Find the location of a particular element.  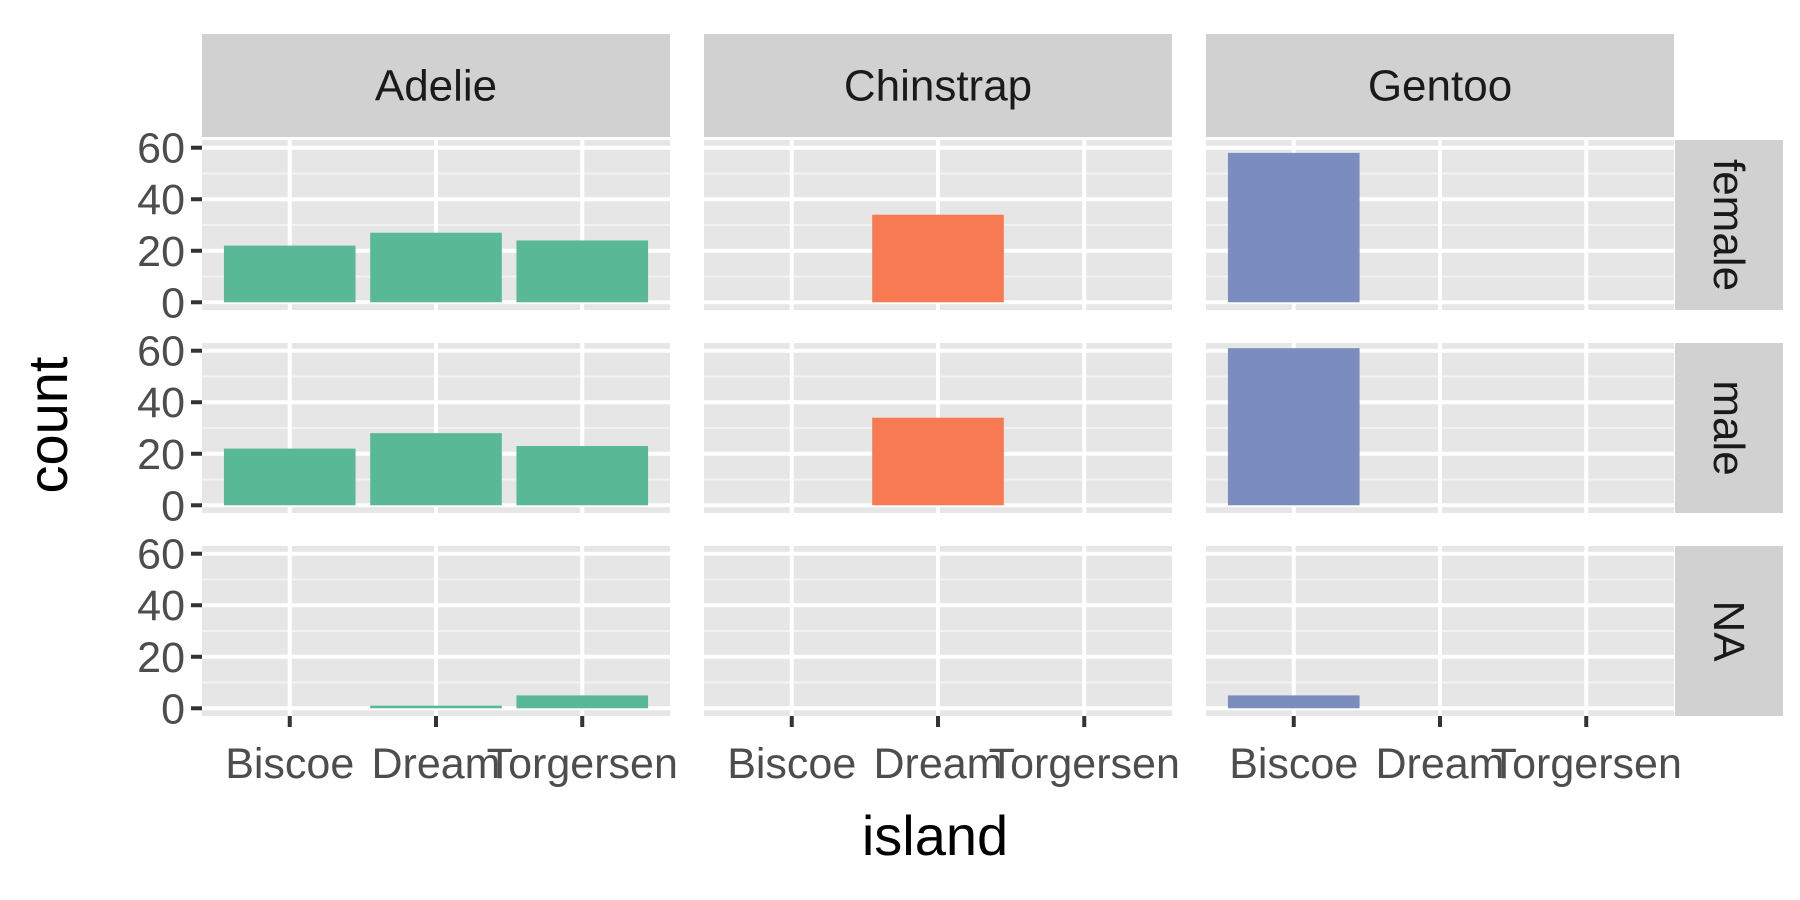

panel-chinstrap-male is located at coordinates (938, 428).